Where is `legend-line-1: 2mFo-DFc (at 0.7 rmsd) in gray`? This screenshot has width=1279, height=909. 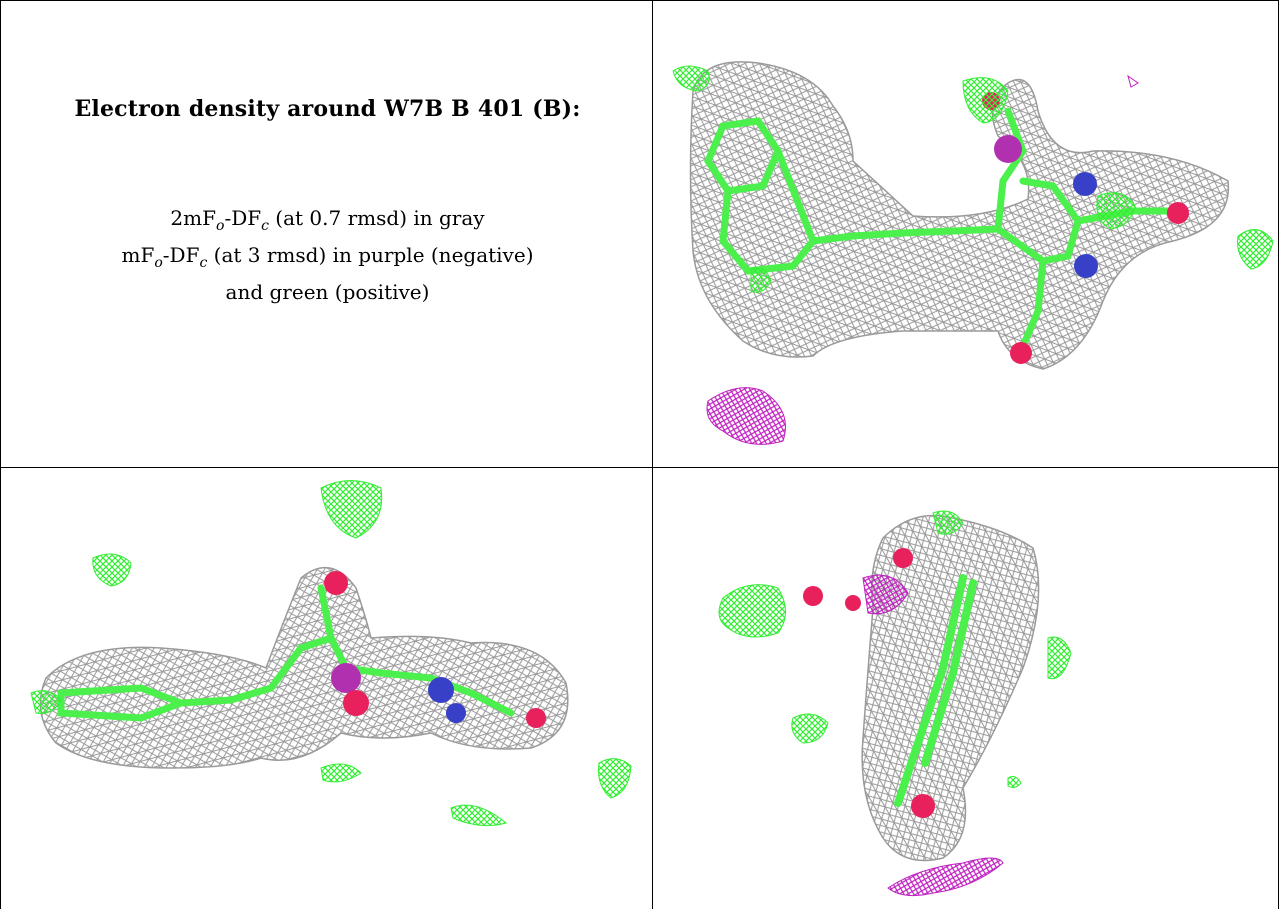 legend-line-1: 2mFo-DFc (at 0.7 rmsd) in gray is located at coordinates (327, 220).